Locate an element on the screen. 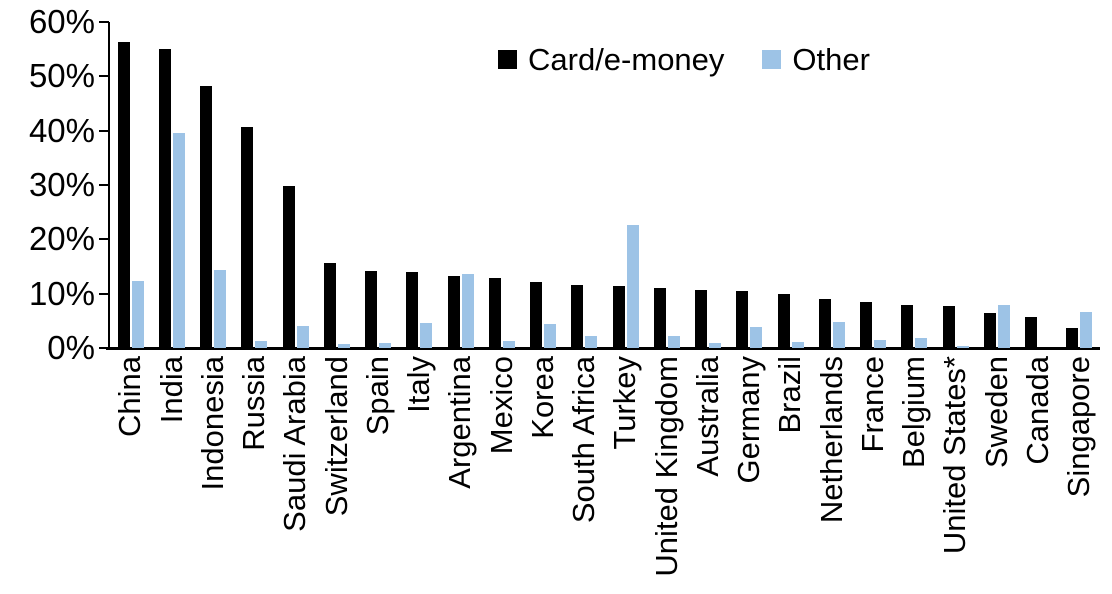  y-axis-tick-label: 30% is located at coordinates (61, 184).